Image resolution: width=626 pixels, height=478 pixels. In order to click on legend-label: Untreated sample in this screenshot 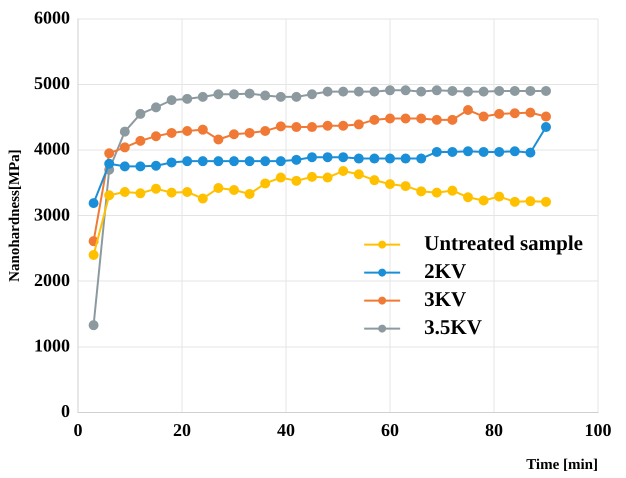, I will do `click(503, 243)`.